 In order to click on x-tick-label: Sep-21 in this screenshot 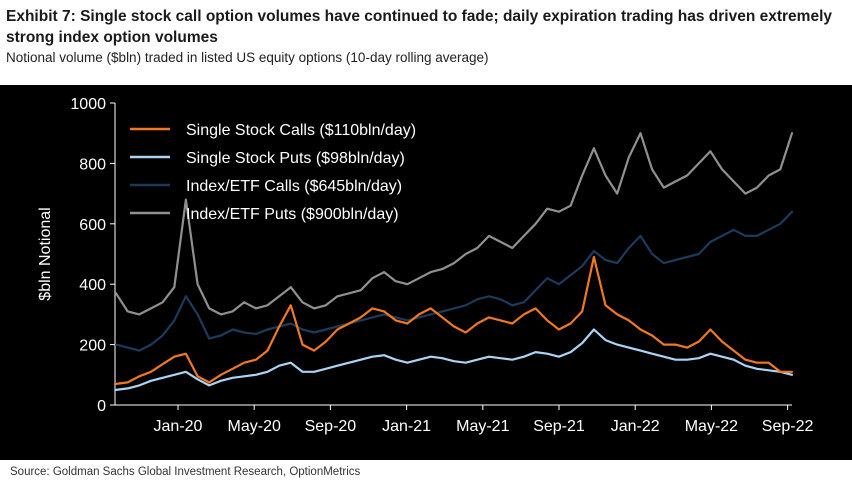, I will do `click(559, 426)`.